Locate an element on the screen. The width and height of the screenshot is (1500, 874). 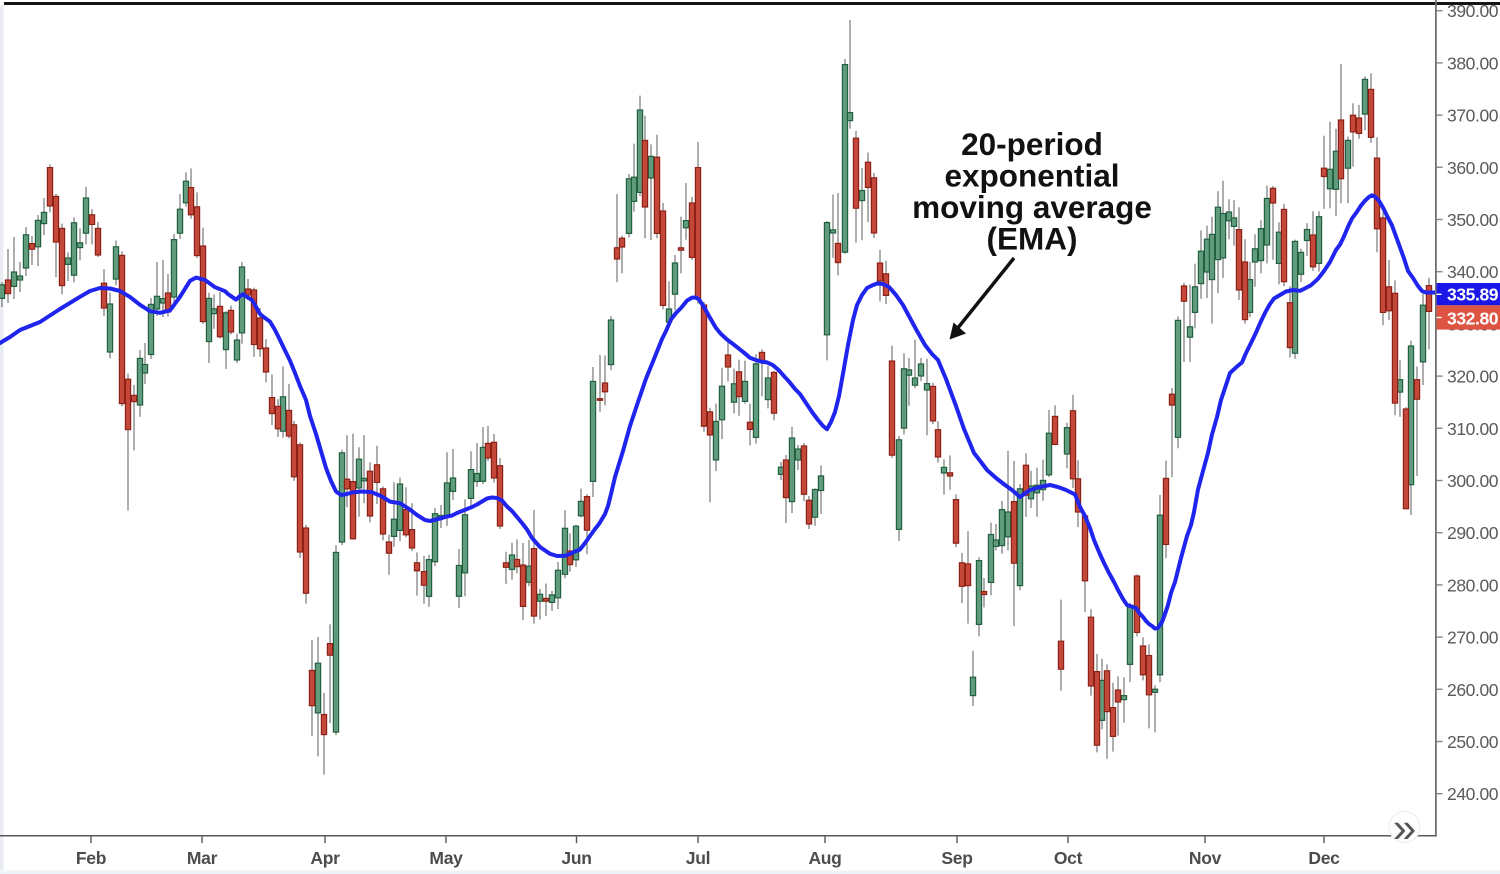
svg-text: 240.00 is located at coordinates (1473, 794).